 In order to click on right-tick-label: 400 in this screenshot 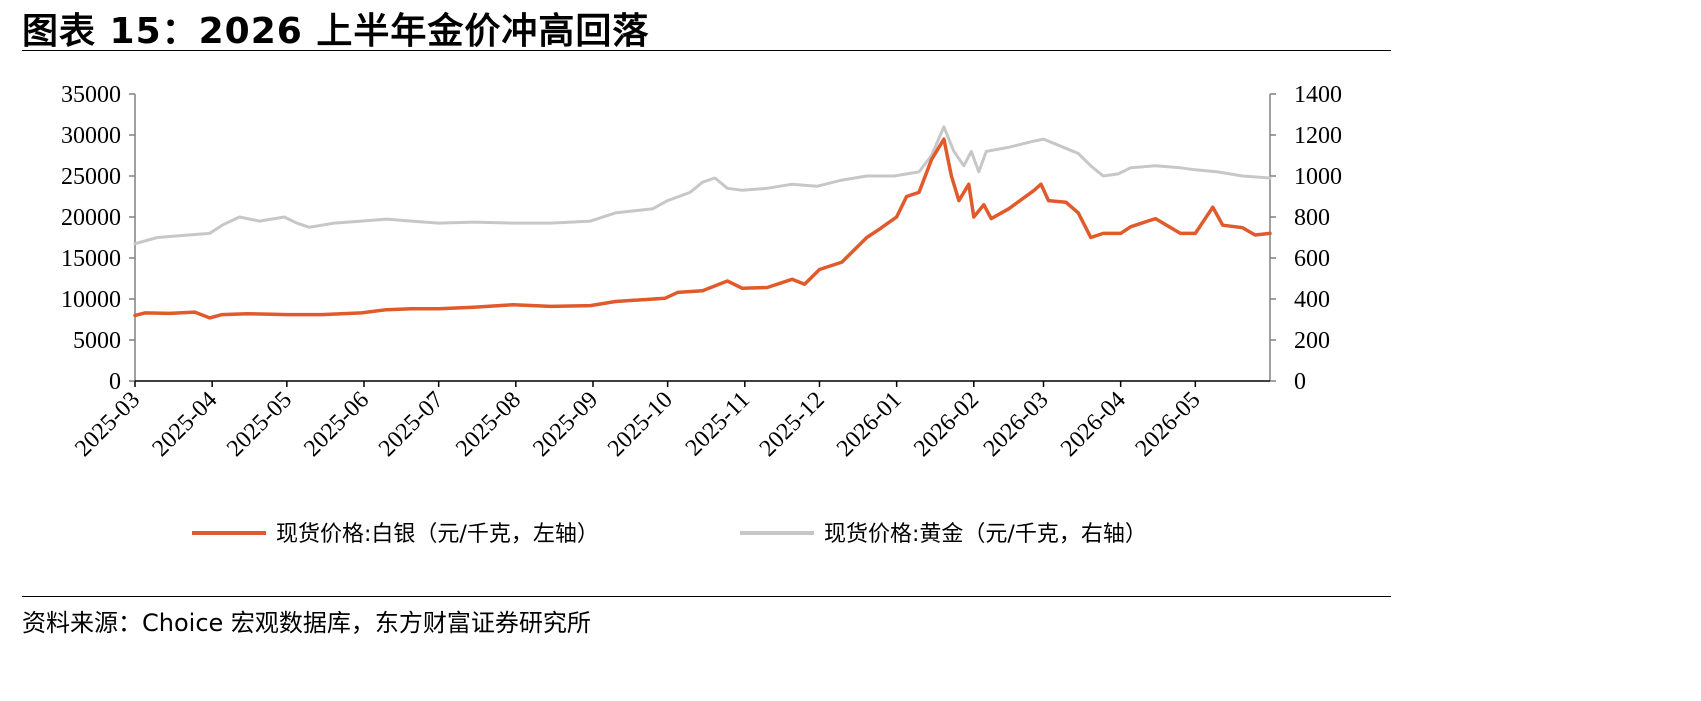, I will do `click(1312, 300)`.